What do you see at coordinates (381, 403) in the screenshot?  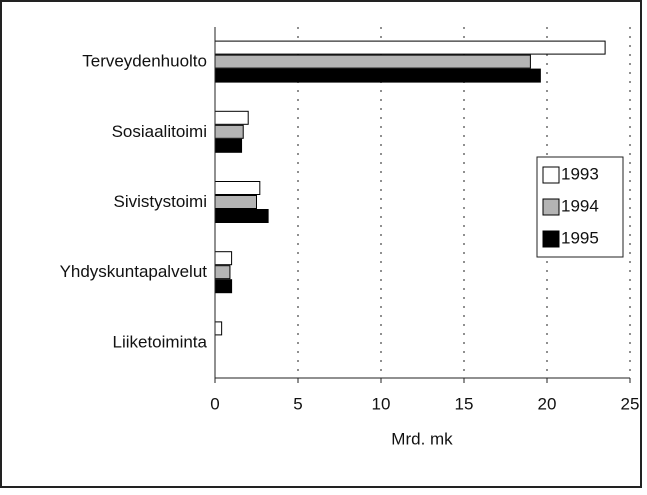 I see `x-tick-label: 10` at bounding box center [381, 403].